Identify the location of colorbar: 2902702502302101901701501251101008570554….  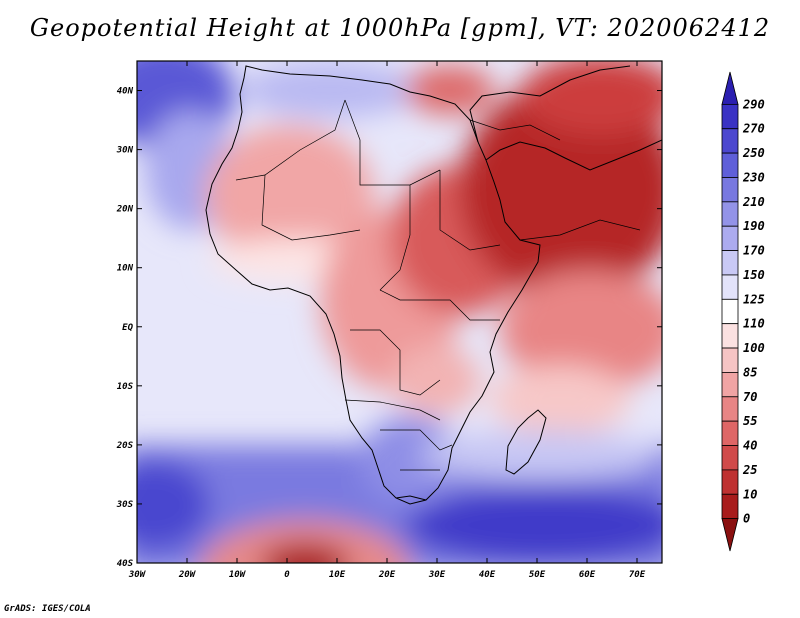
(743, 311).